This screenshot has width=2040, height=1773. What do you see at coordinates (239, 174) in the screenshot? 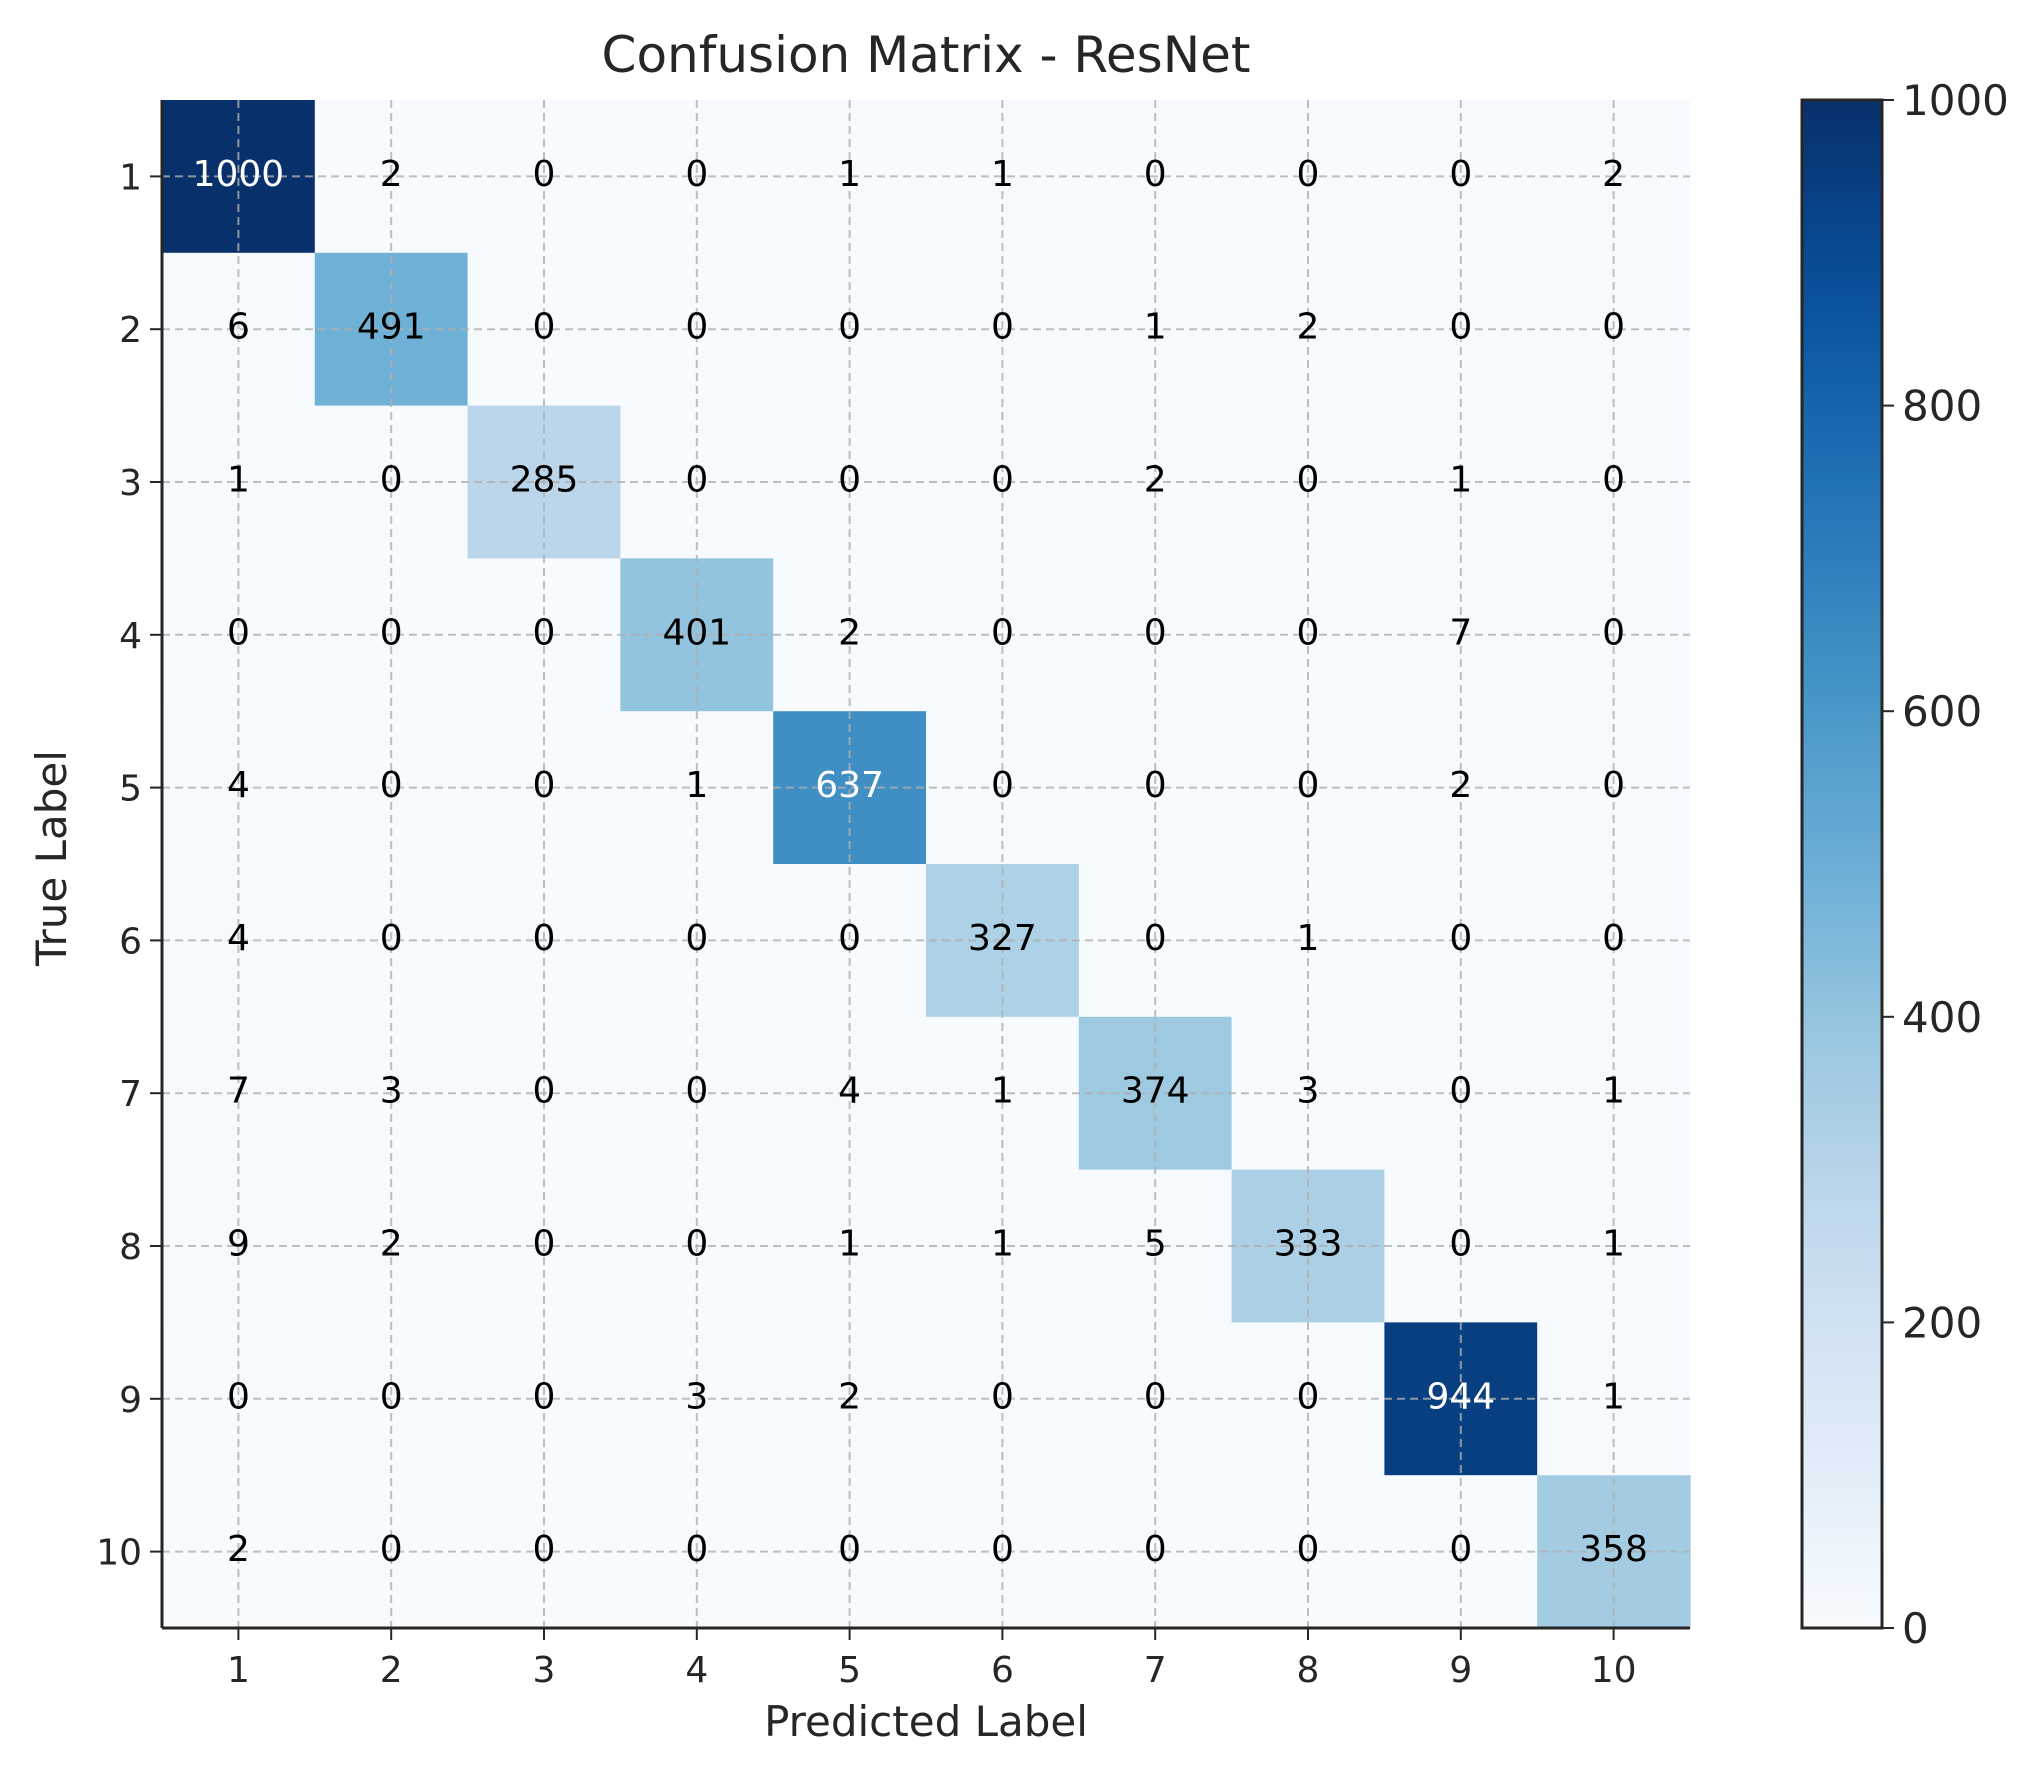
I see `cell-value-label: 1000` at bounding box center [239, 174].